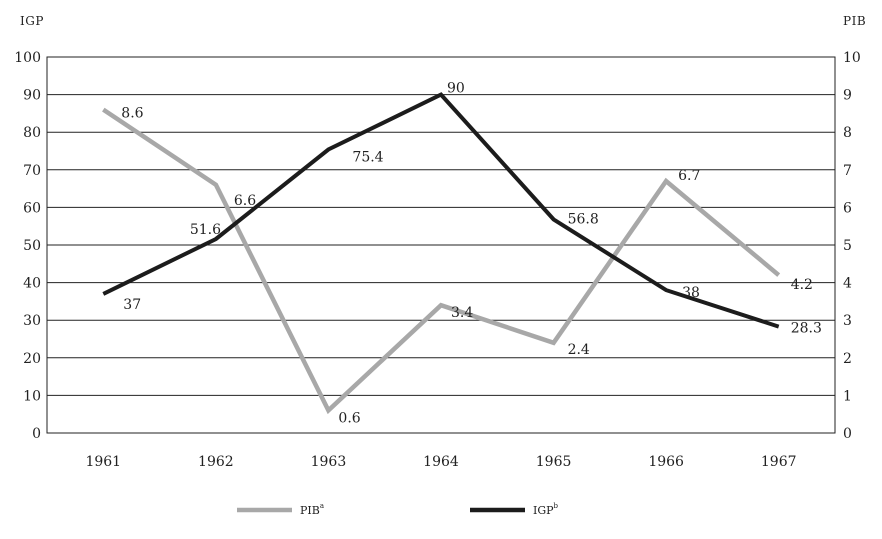 The image size is (882, 539). Describe the element at coordinates (205, 230) in the screenshot. I see `data-label: 51.6` at that location.